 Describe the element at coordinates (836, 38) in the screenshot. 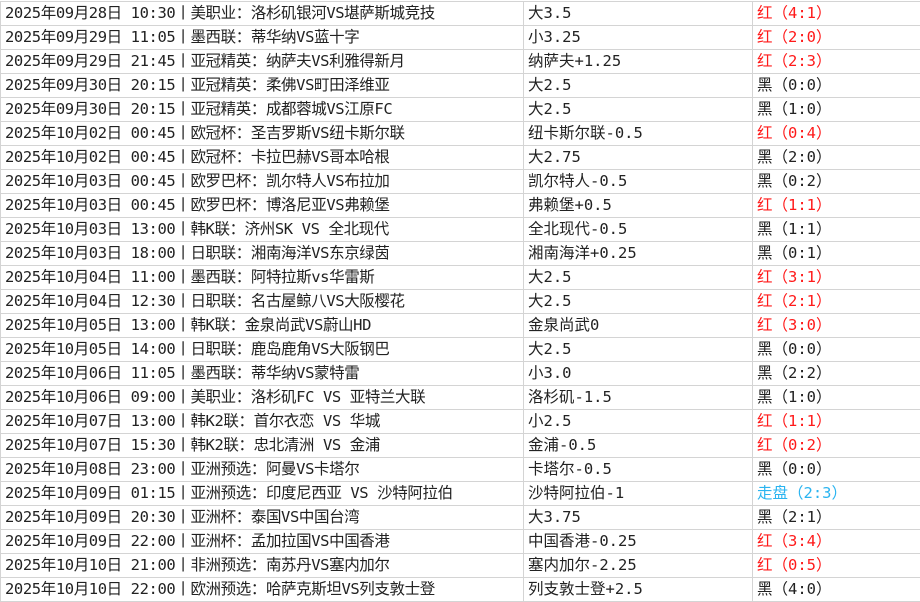

I see `result-cell: 红（2:0）` at that location.